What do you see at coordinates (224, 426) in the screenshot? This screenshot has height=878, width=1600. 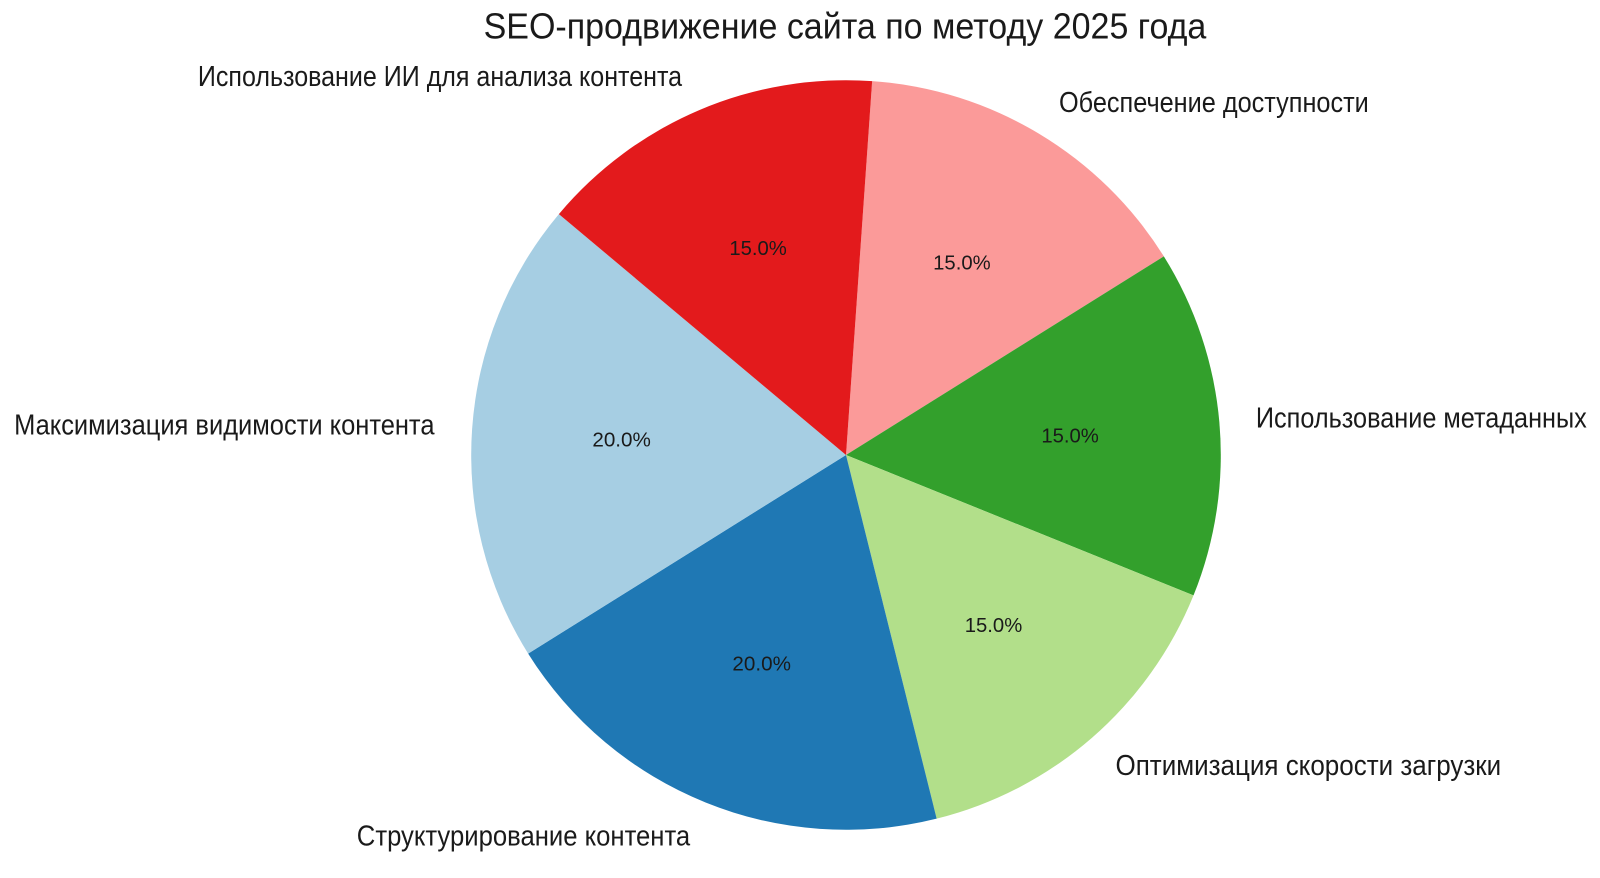 I see `svg-text:Максимизация видимости контент: Максимизация видимости контента` at bounding box center [224, 426].